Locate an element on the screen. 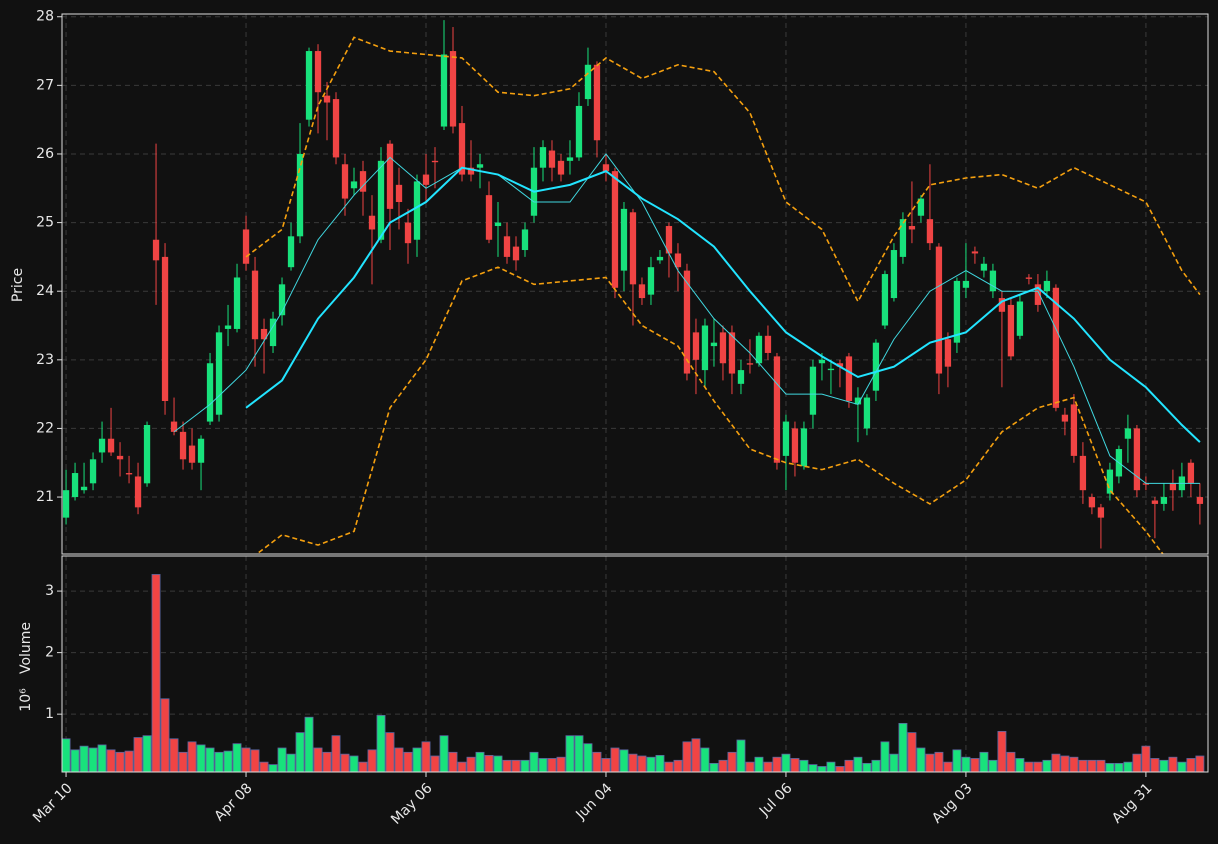  y-tick-label: 23 is located at coordinates (45, 360).